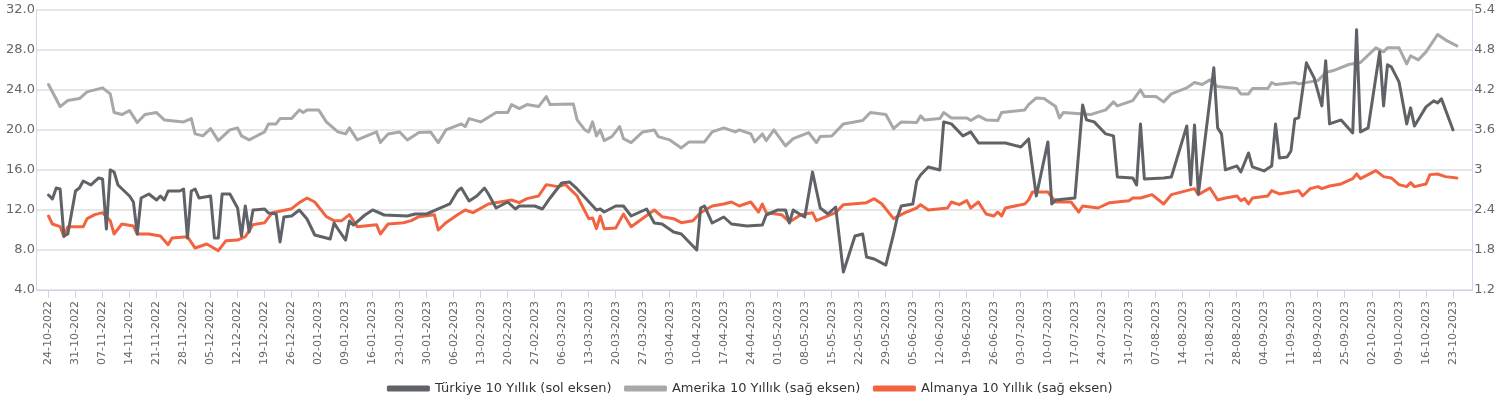  I want to click on x-tick-label: 09-10-2023, so click(1398, 333).